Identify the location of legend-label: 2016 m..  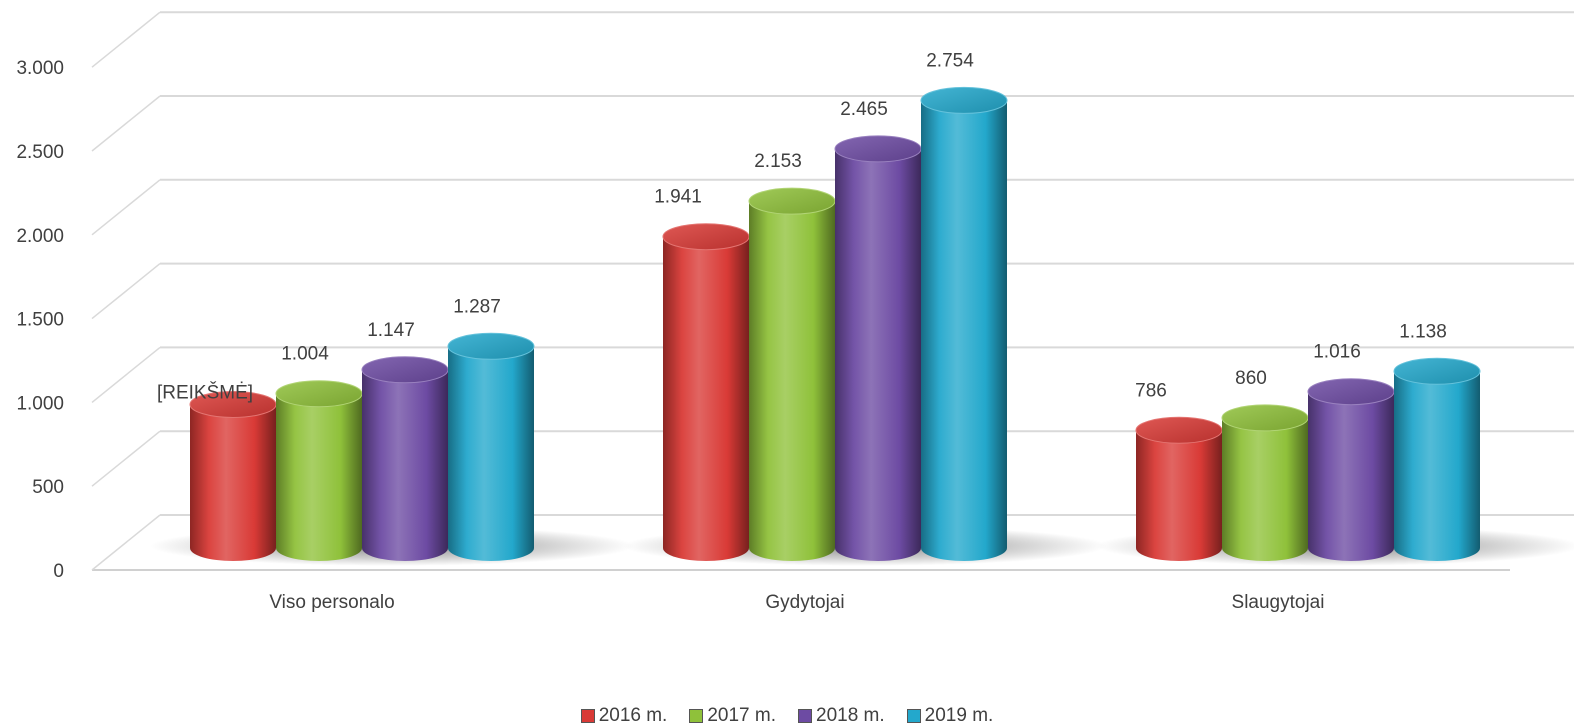
(633, 715).